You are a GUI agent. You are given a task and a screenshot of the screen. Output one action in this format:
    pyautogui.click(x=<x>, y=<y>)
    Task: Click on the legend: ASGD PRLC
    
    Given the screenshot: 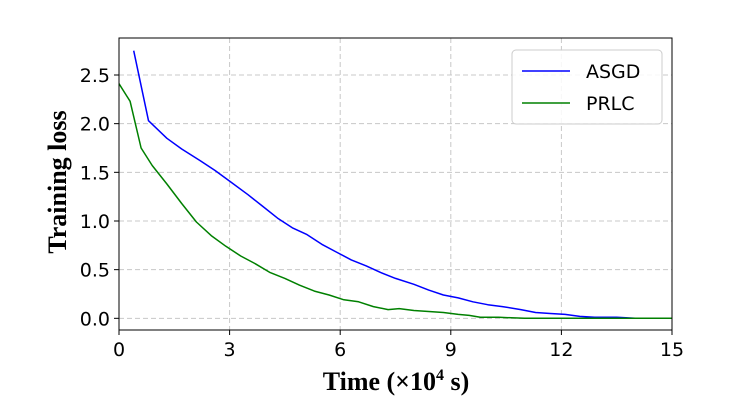 What is the action you would take?
    pyautogui.click(x=587, y=87)
    